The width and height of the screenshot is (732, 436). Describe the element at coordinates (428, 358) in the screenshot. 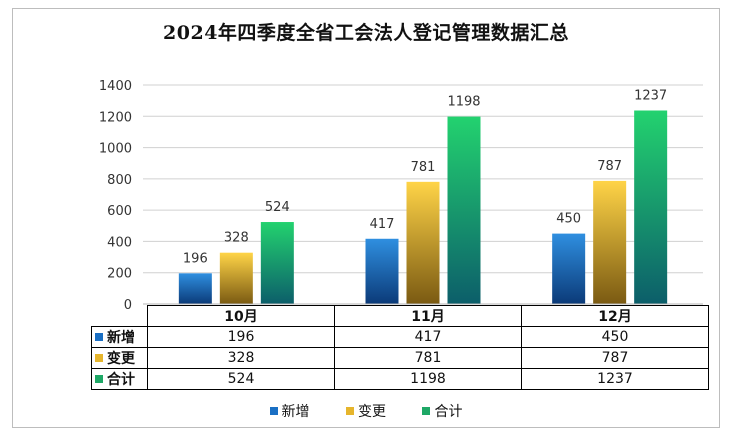

I see `table-cell: 781` at that location.